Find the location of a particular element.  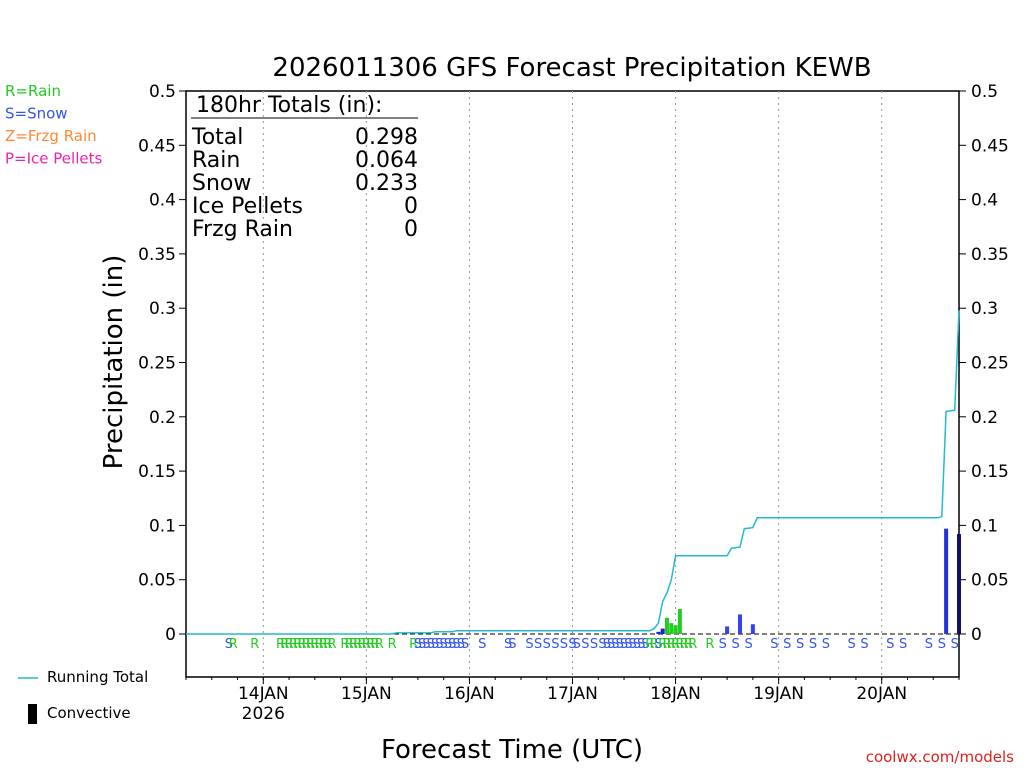

series-legend-label: Convective is located at coordinates (89, 713).